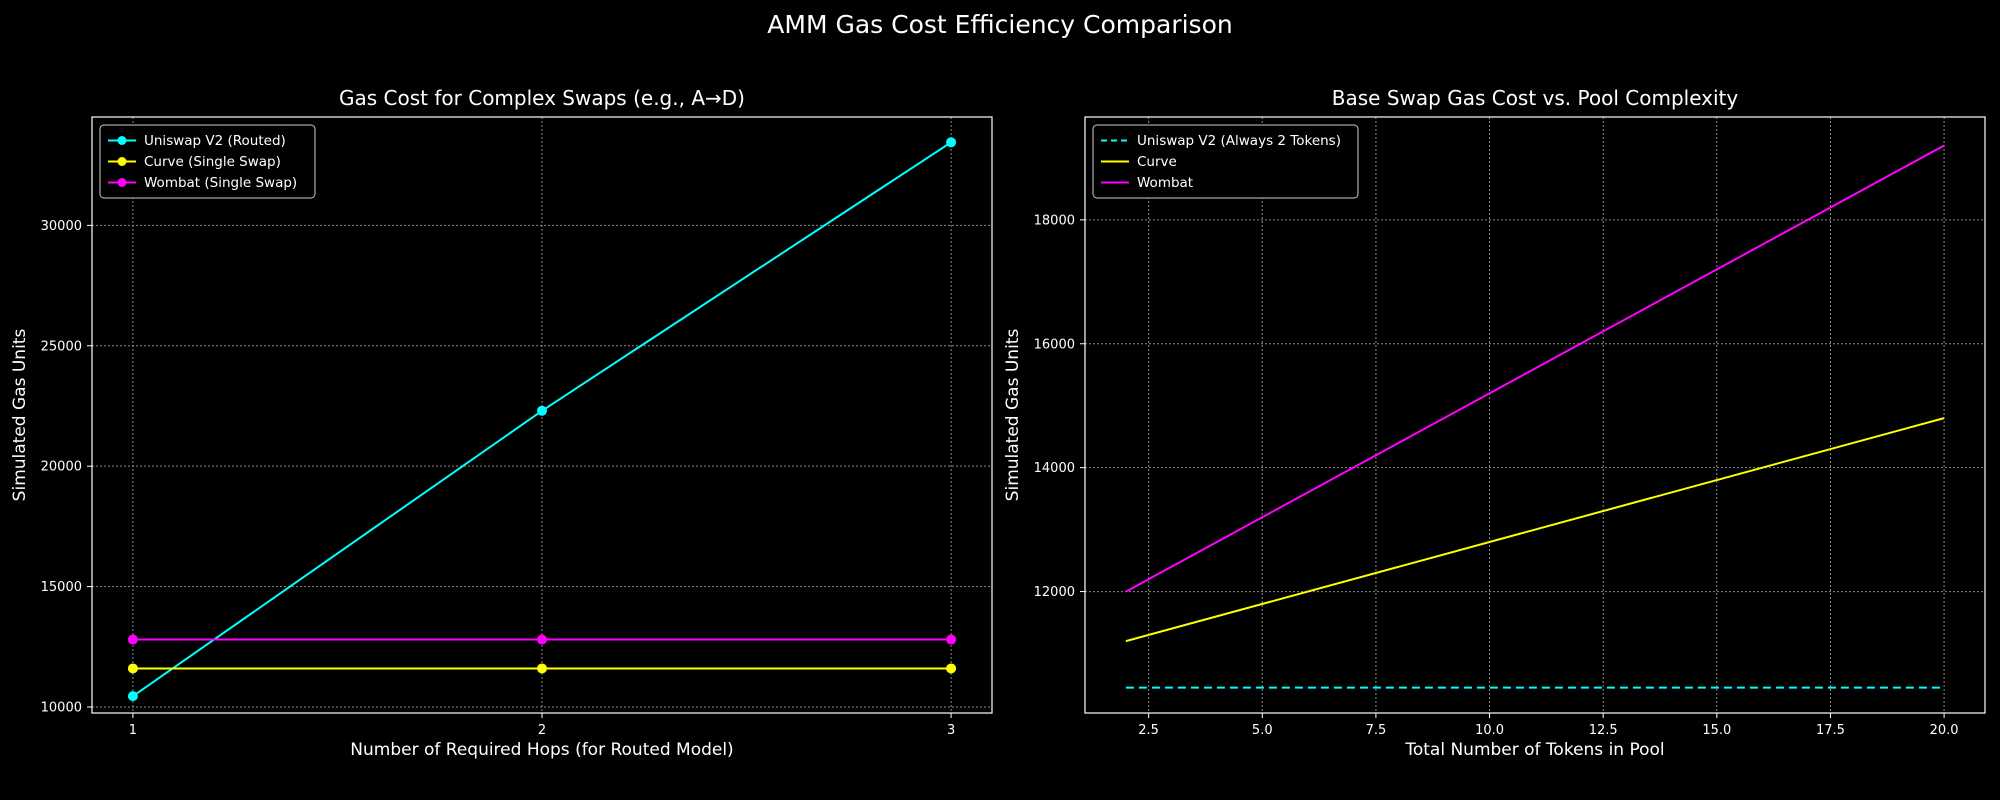  What do you see at coordinates (542, 730) in the screenshot?
I see `chart1-xtick-label: 2` at bounding box center [542, 730].